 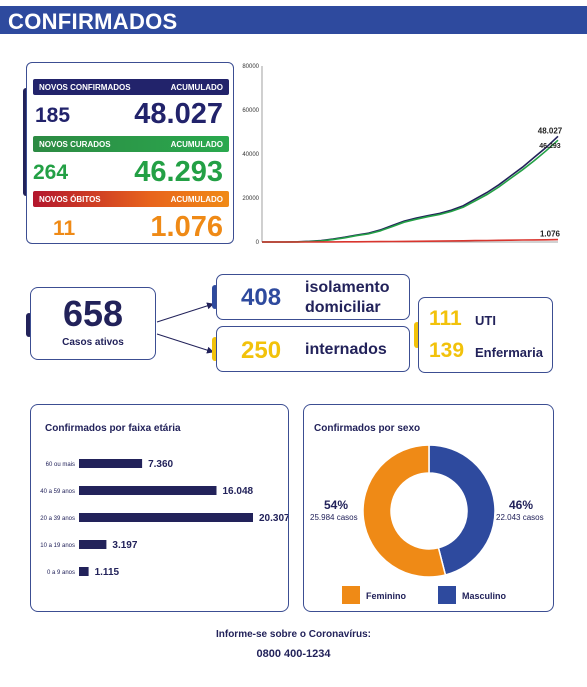 What do you see at coordinates (293, 654) in the screenshot?
I see `footer-phone: 0800 400-1234` at bounding box center [293, 654].